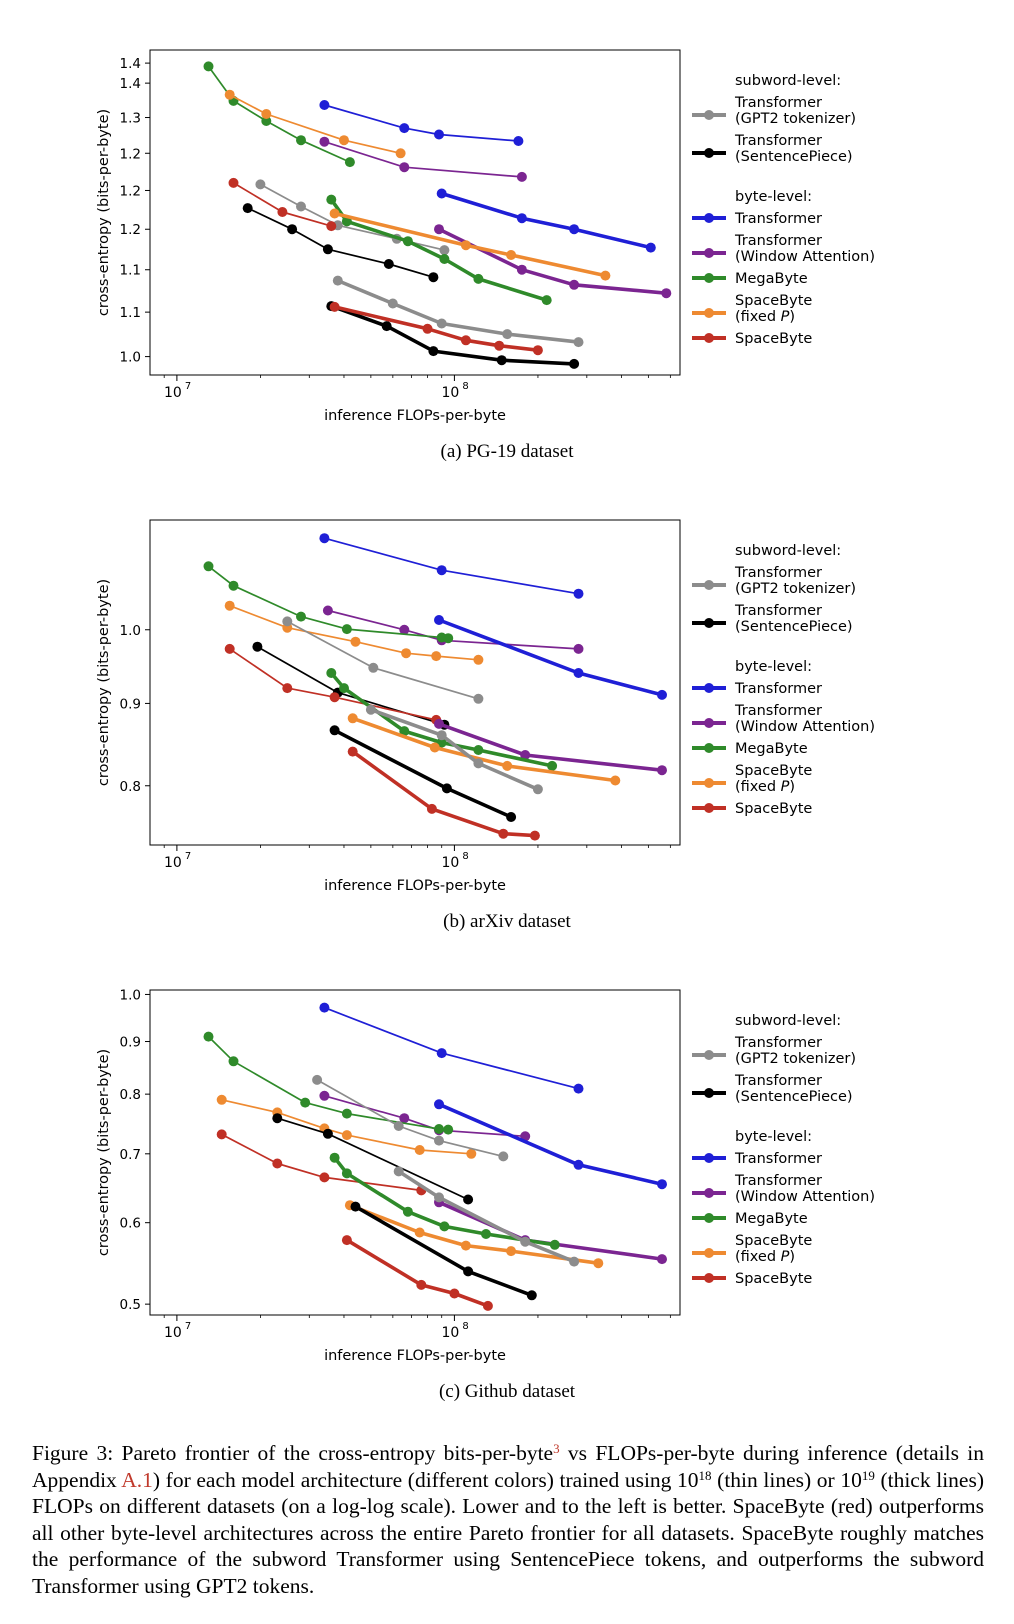  What do you see at coordinates (137, 1479) in the screenshot?
I see `appendix-link: A.1` at bounding box center [137, 1479].